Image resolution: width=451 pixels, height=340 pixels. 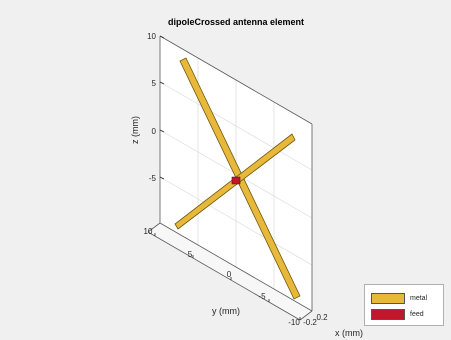 I want to click on legend-label: metal, so click(x=419, y=298).